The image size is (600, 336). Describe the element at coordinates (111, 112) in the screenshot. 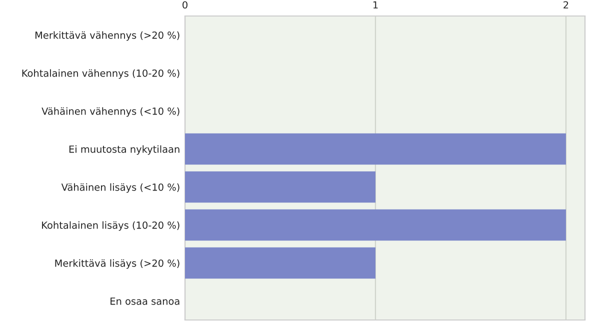

I see `y-tick-label: Vähäinen vähennys (<10 %)` at that location.